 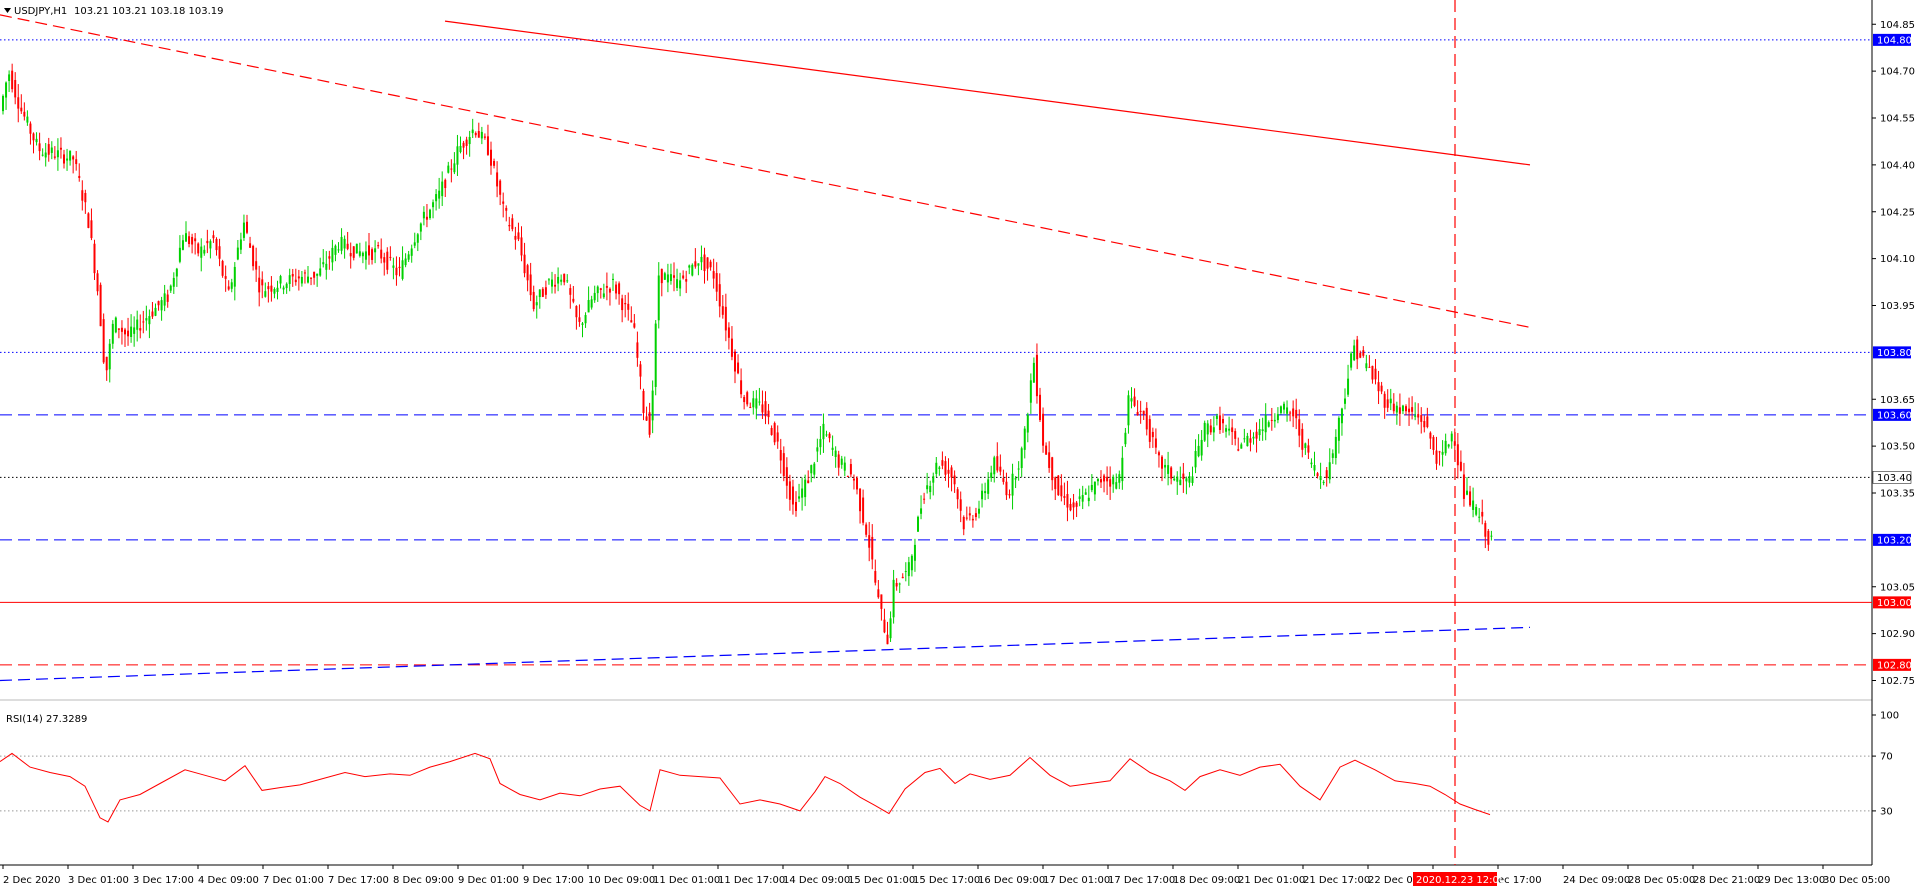 What do you see at coordinates (1897, 25) in the screenshot?
I see `price-tick-label: 104.85` at bounding box center [1897, 25].